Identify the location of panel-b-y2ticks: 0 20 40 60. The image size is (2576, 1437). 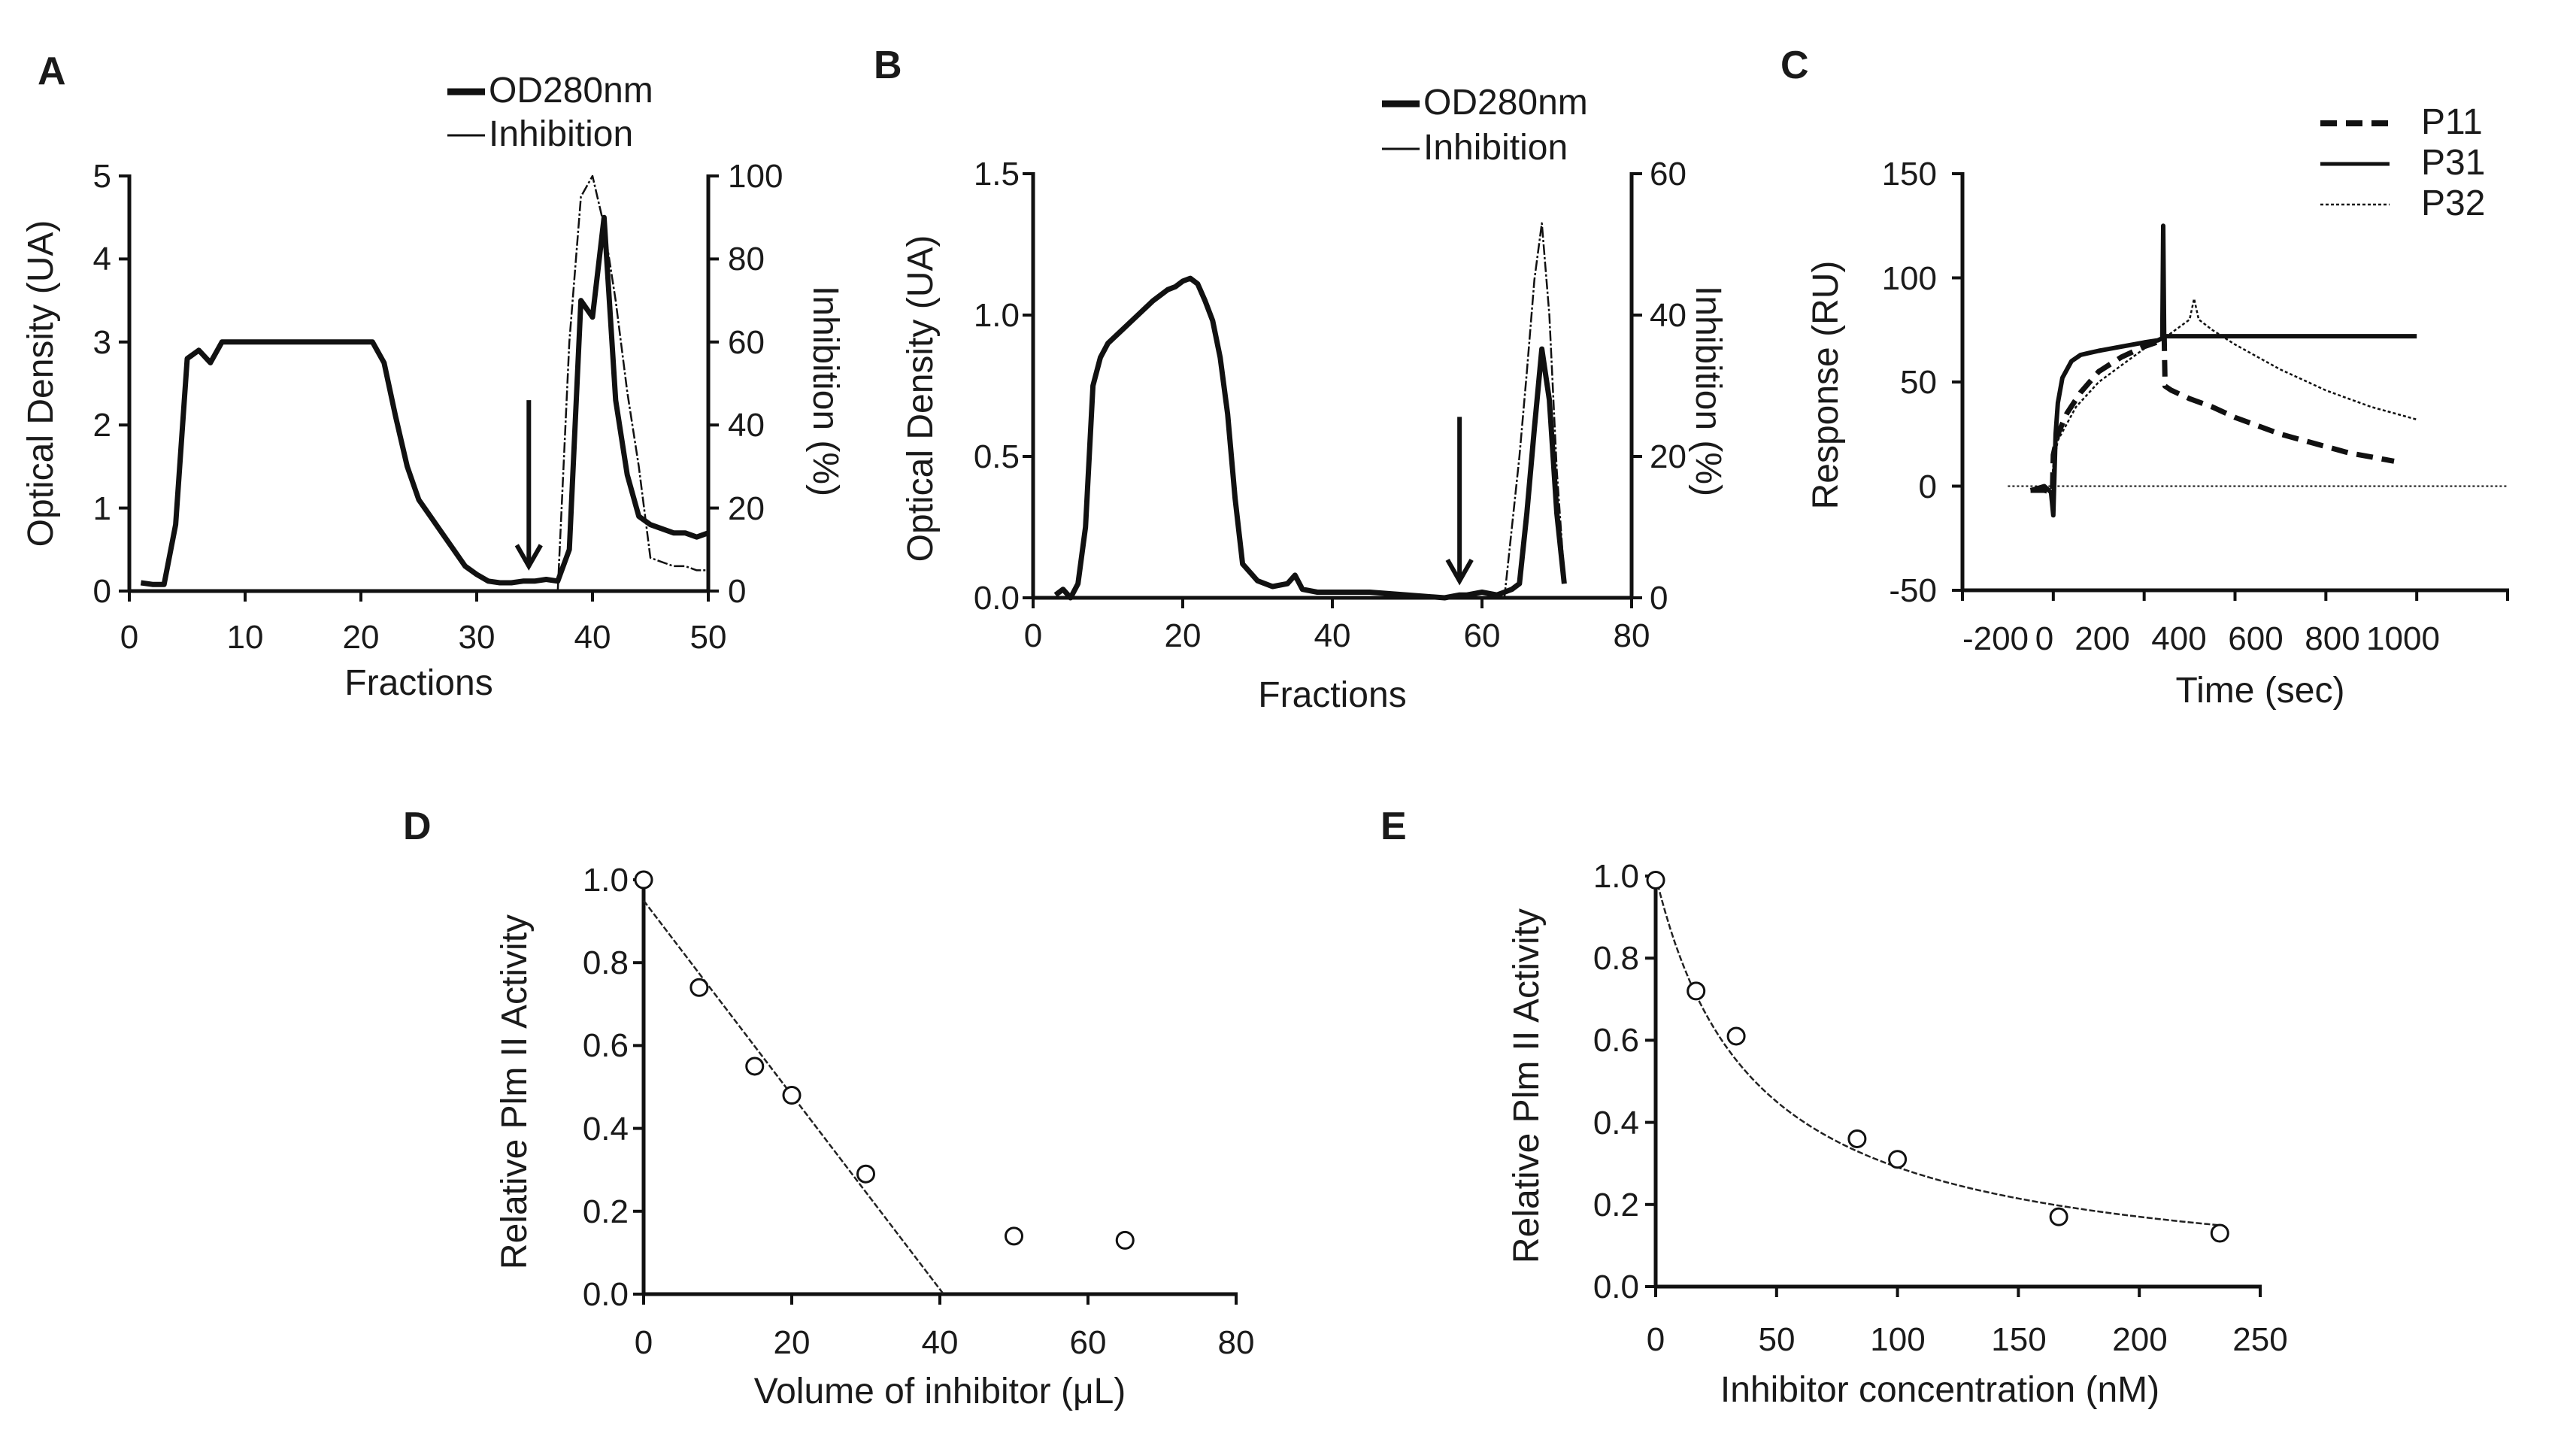
(1668, 386).